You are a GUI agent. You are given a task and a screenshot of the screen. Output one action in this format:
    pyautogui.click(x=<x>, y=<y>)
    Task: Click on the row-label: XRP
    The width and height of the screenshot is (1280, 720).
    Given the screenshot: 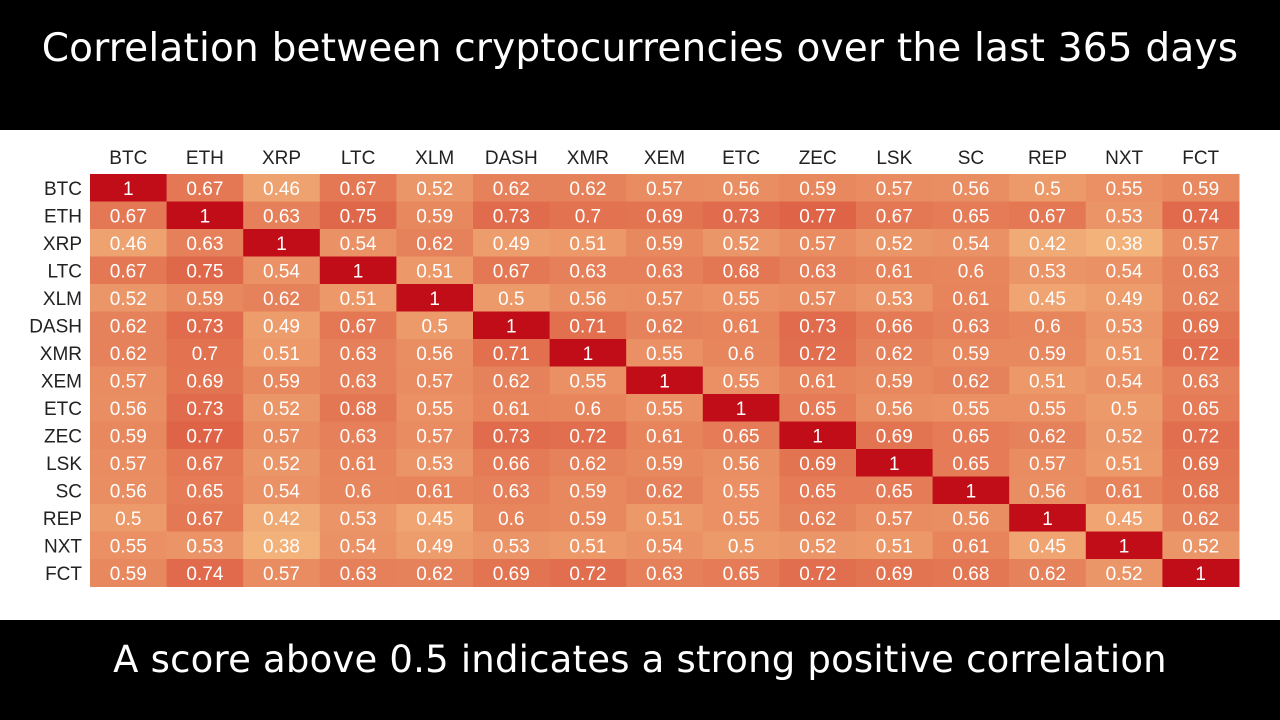 What is the action you would take?
    pyautogui.click(x=62, y=244)
    